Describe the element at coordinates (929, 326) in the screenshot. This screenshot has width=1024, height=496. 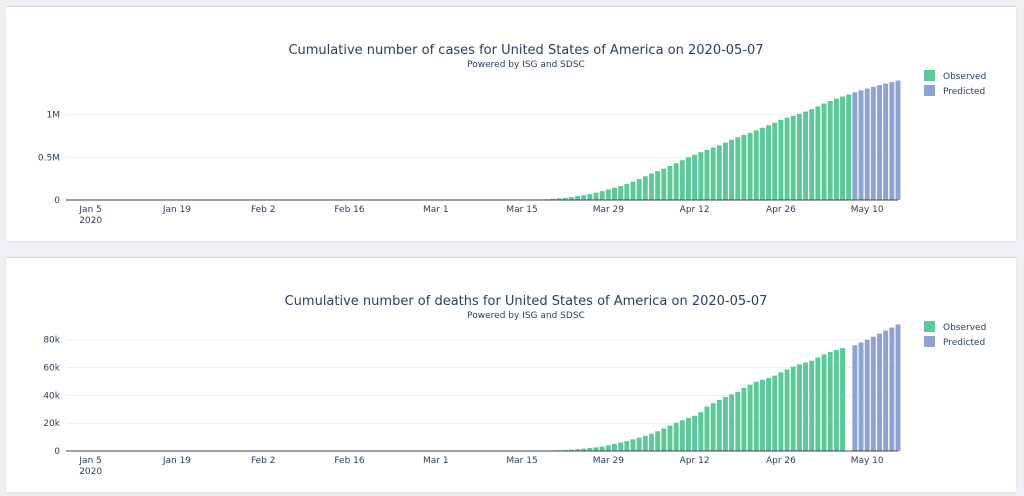
I see `legend-swatch-observed` at that location.